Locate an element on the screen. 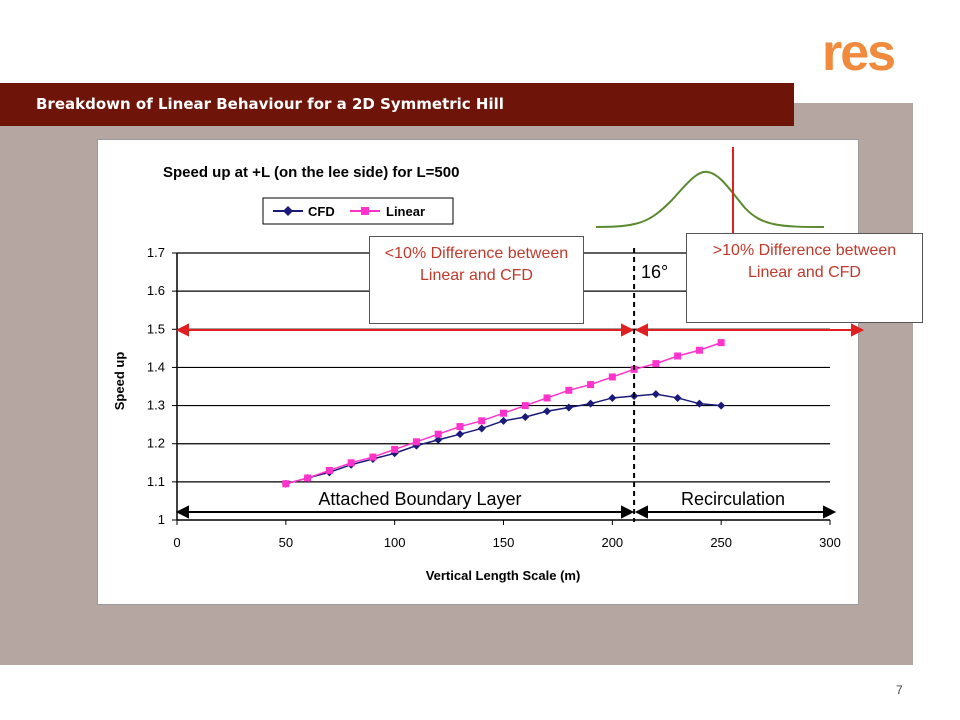 The height and width of the screenshot is (720, 960). y-tick-label: 1.2 is located at coordinates (156, 443).